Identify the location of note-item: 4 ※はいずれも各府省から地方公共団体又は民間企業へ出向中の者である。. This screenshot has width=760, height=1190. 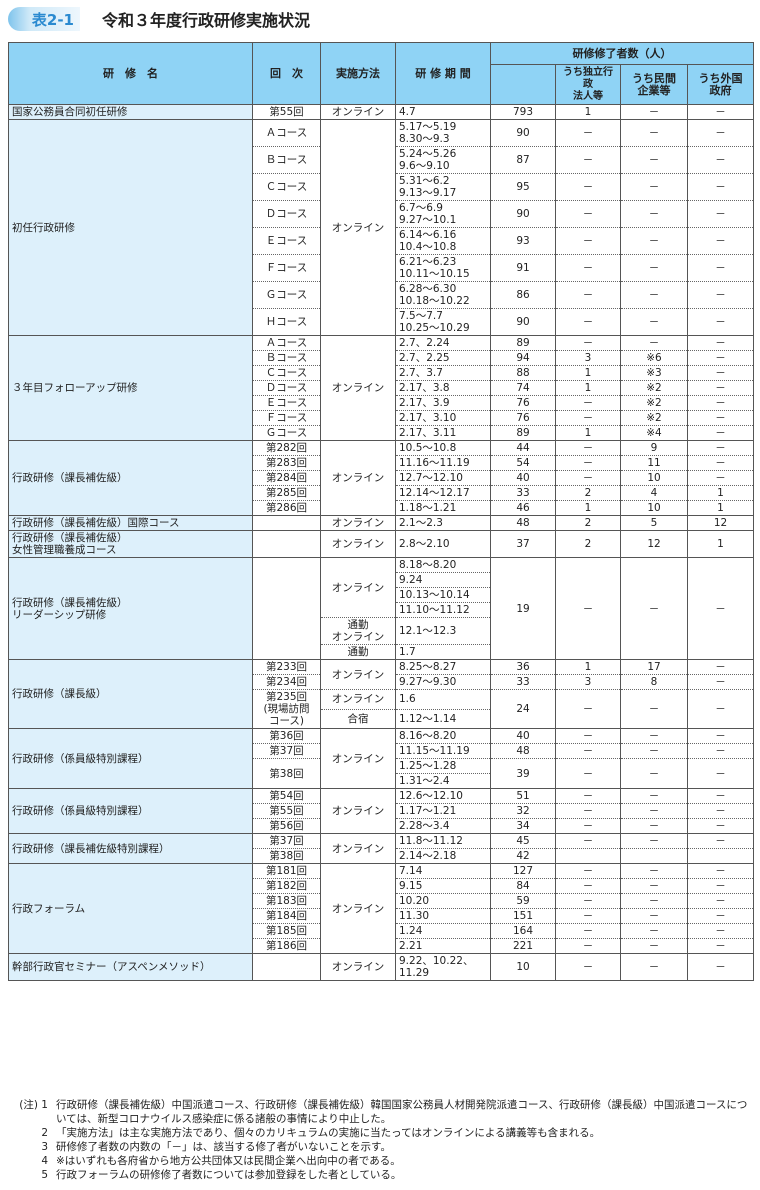
(380, 1161).